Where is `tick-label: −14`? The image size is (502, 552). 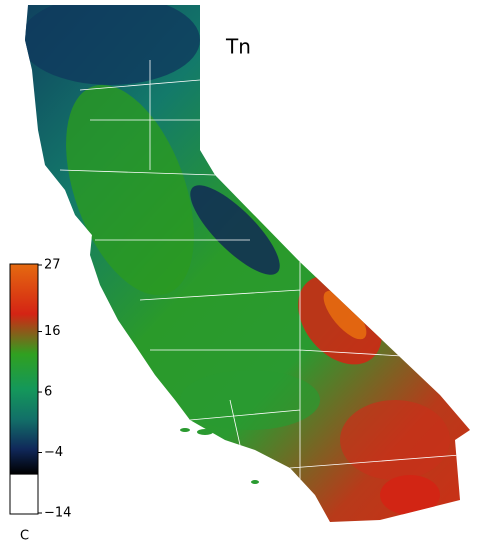 tick-label: −14 is located at coordinates (57, 513).